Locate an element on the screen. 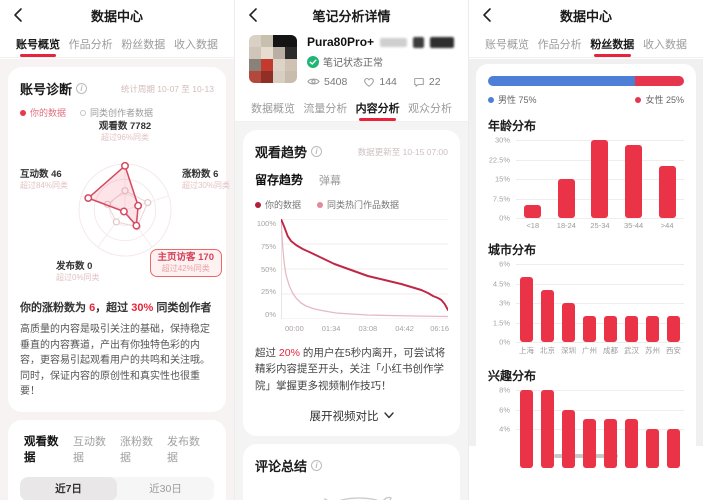 The width and height of the screenshot is (703, 500). right-header: 数据中心 is located at coordinates (586, 15).